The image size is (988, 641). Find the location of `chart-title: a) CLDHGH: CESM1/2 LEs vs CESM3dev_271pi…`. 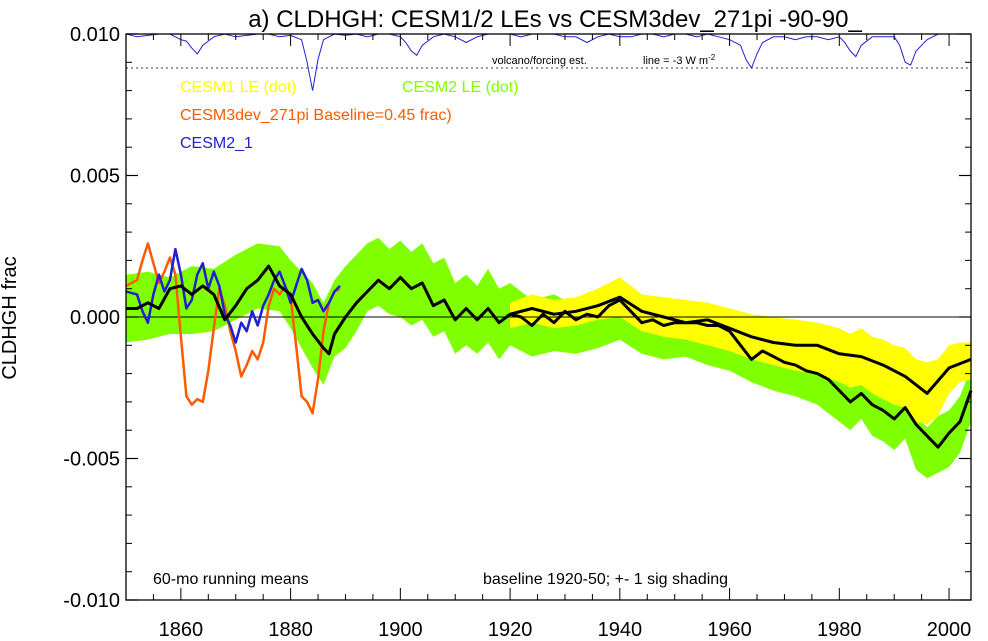

chart-title: a) CLDHGH: CESM1/2 LEs vs CESM3dev_271pi… is located at coordinates (555, 19).